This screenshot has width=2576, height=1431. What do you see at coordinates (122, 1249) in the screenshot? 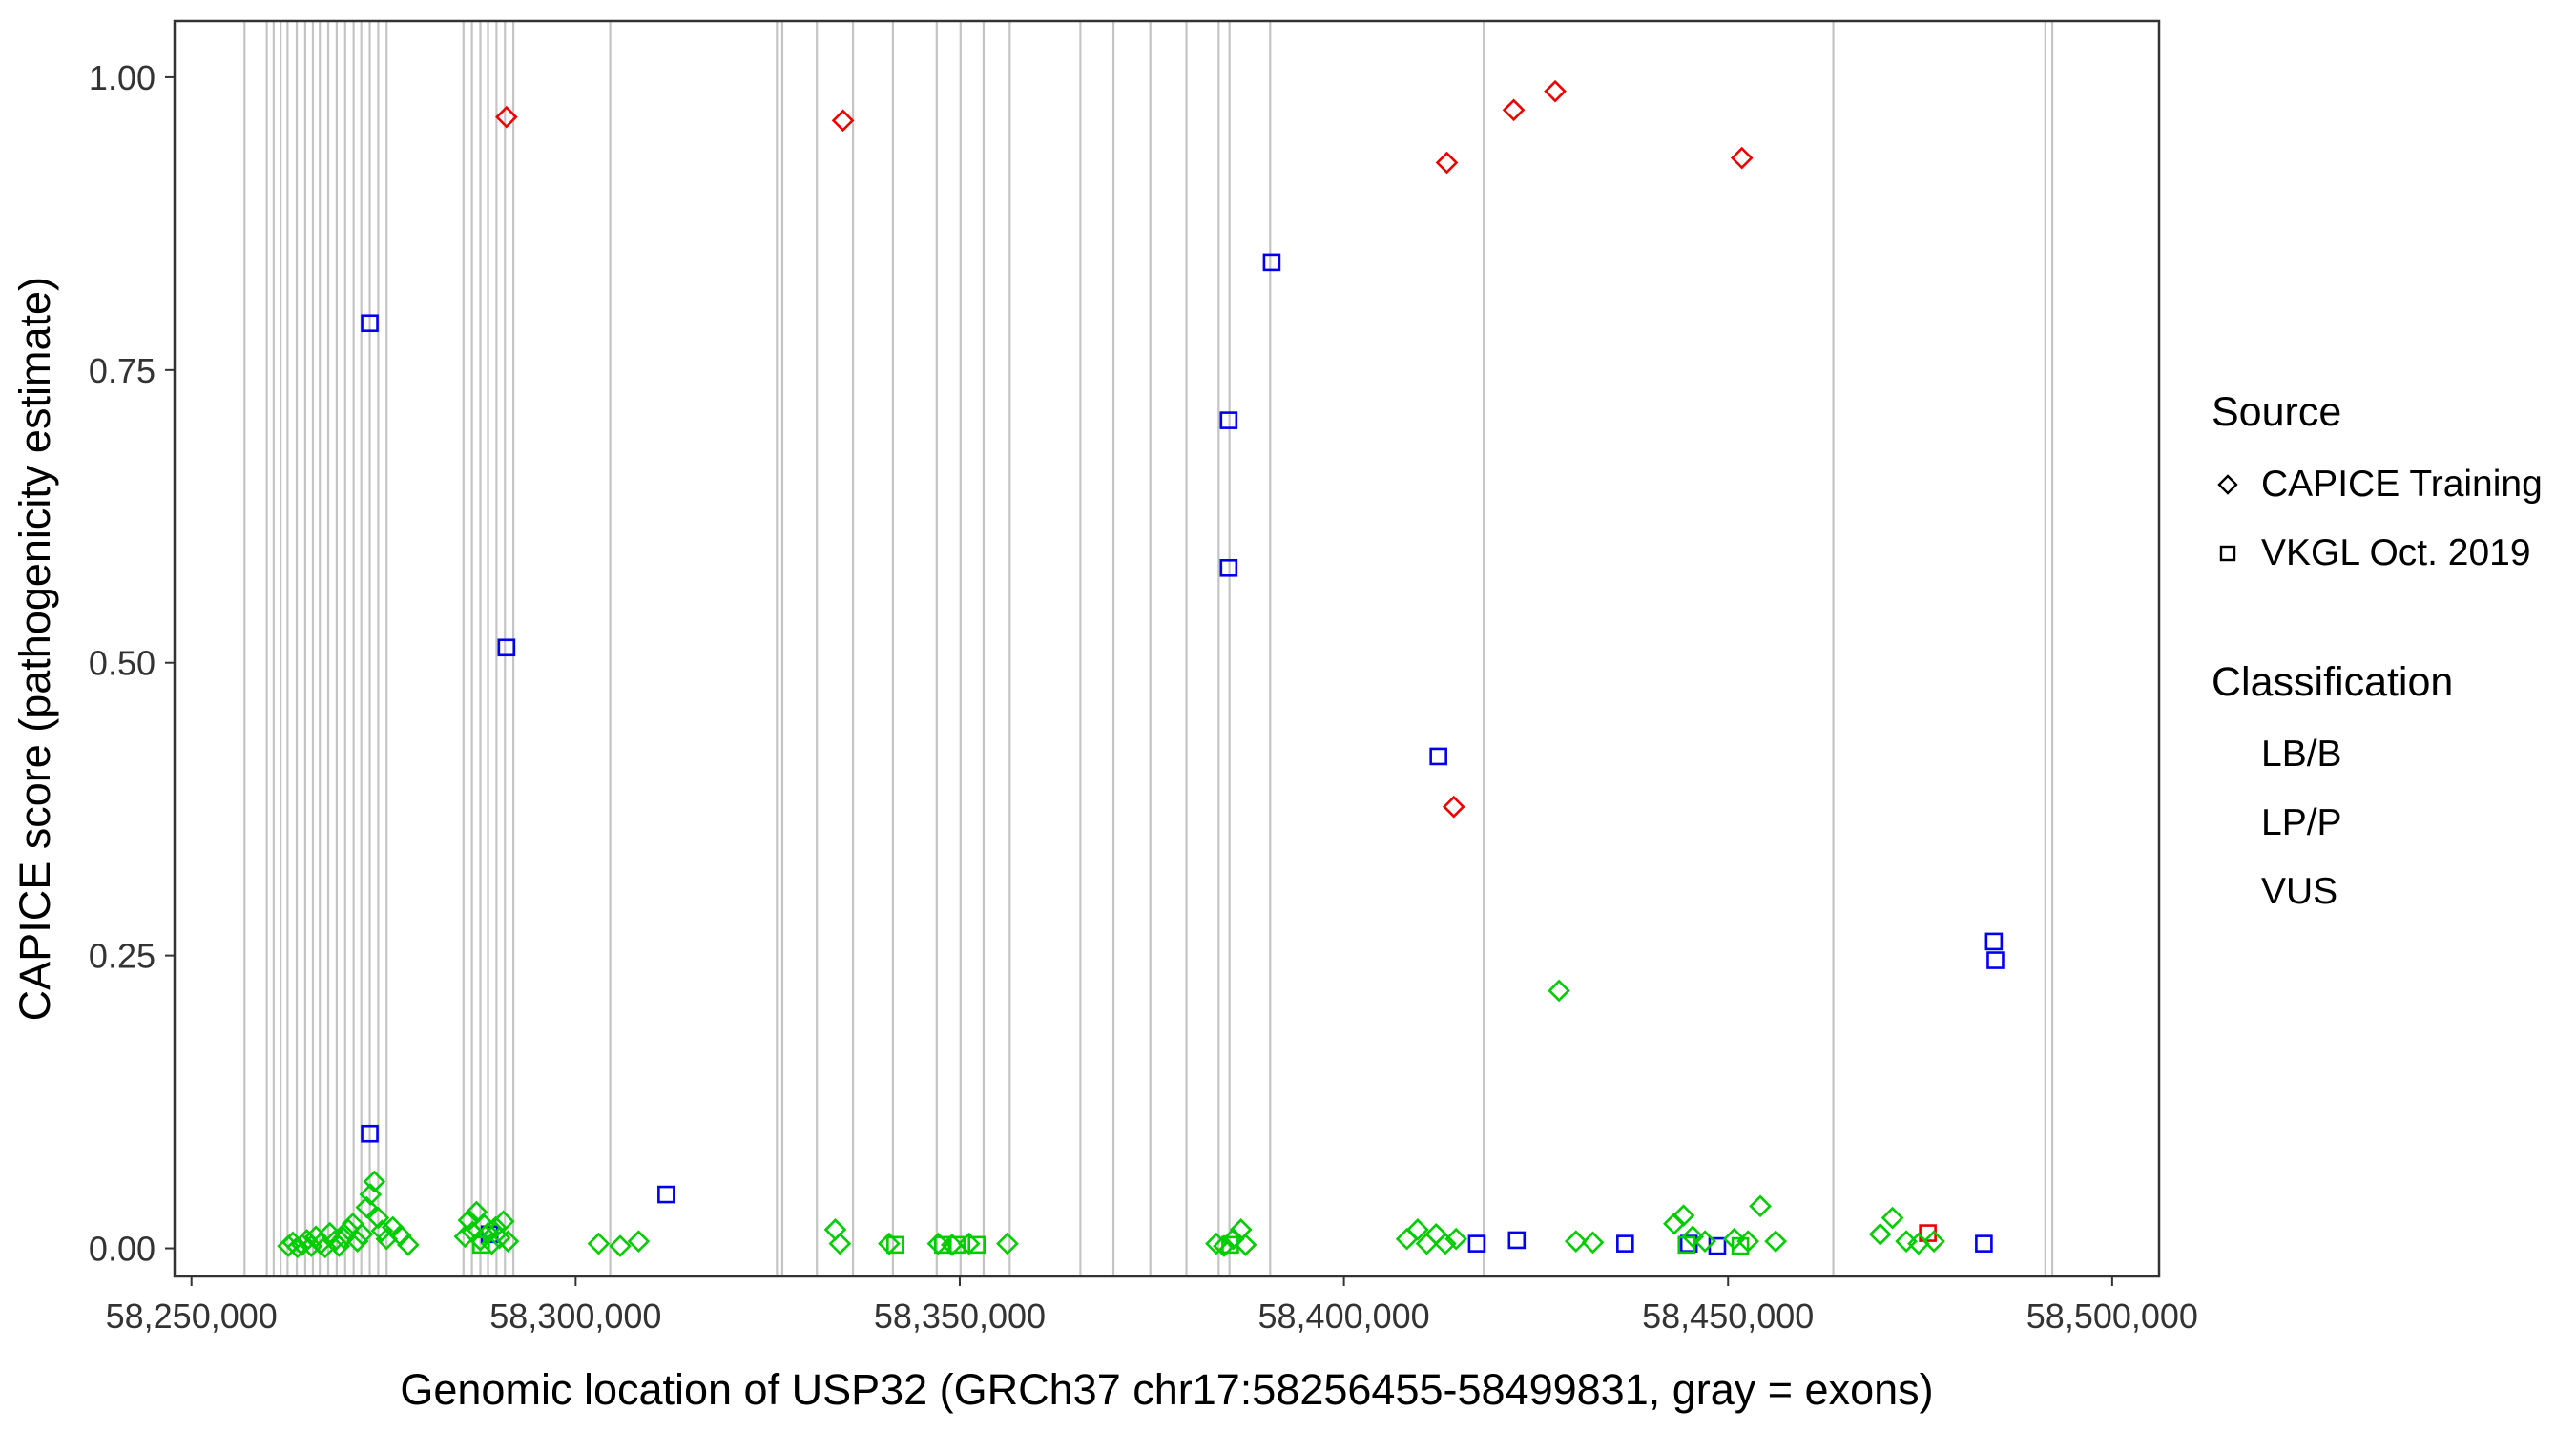
I see `y-tick-label: 0.00` at bounding box center [122, 1249].